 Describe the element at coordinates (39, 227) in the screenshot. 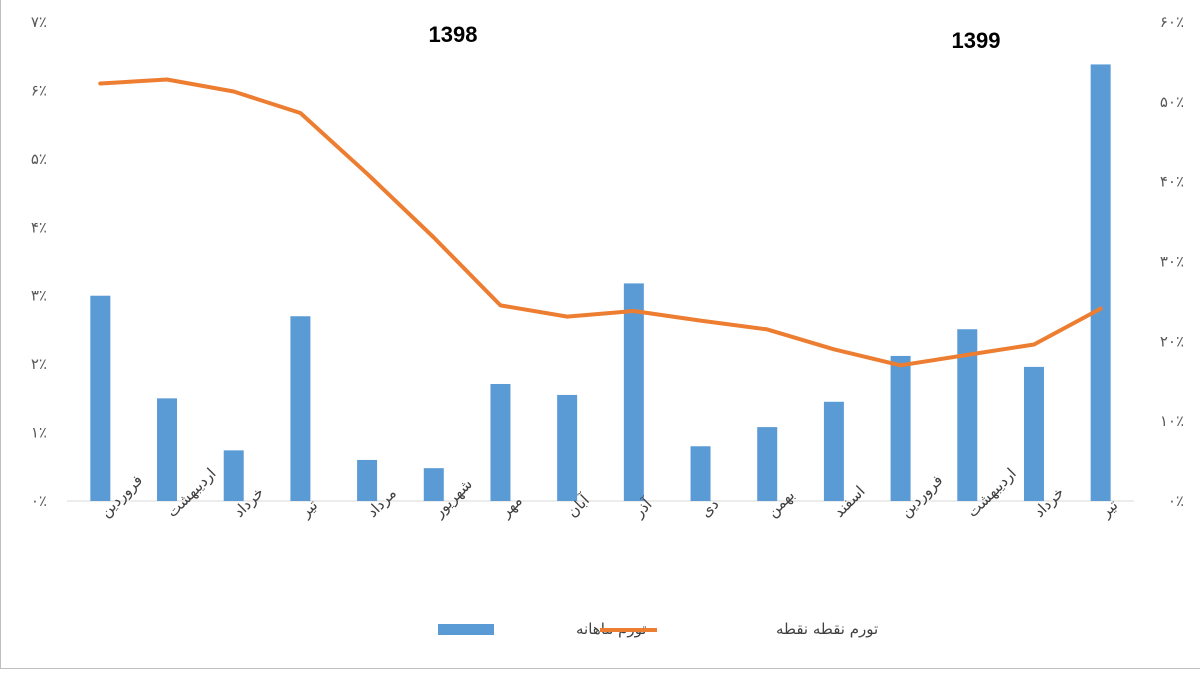

I see `left-axis-tick-label: ۴٪` at that location.